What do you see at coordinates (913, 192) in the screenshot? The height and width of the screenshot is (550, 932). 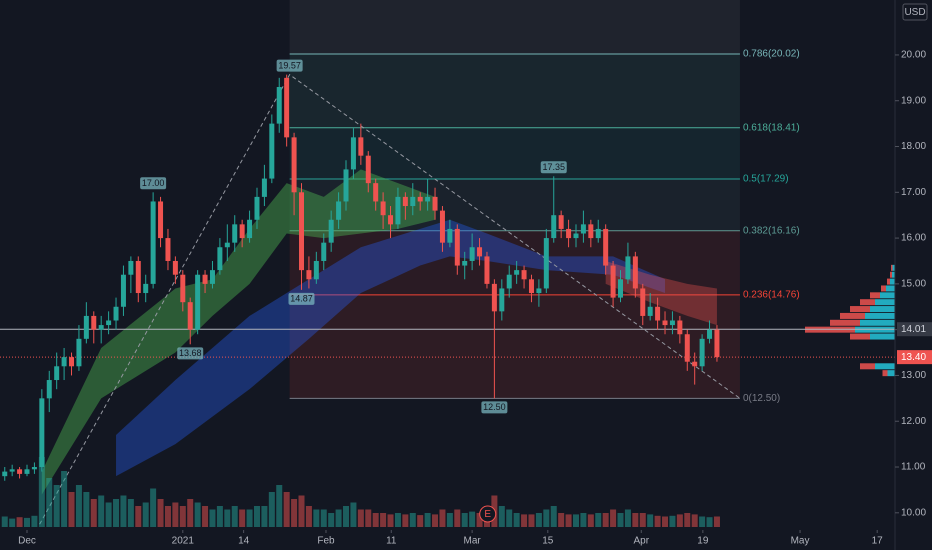 I see `y-tick-label: 17.00` at bounding box center [913, 192].